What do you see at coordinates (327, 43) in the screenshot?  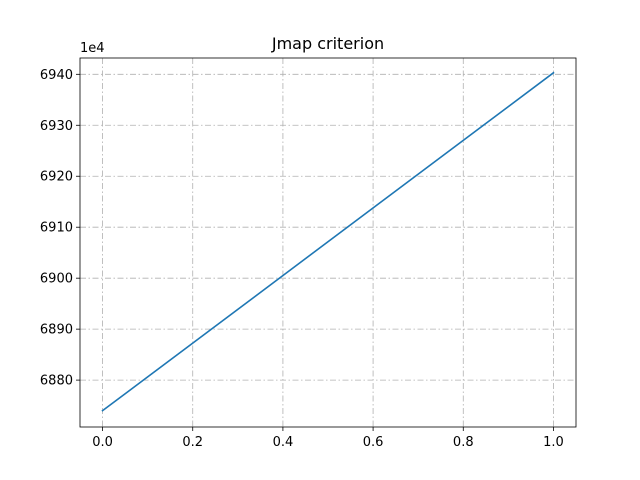 I see `chart-title: Jmap criterion` at bounding box center [327, 43].